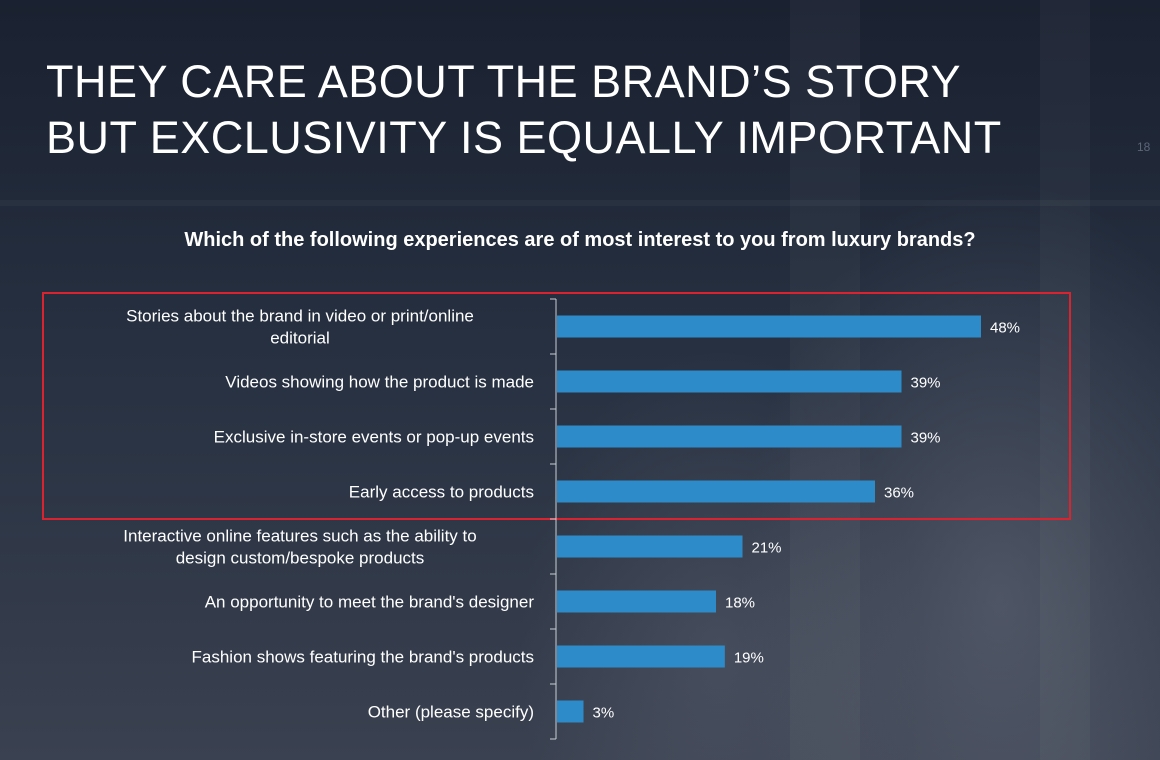 The height and width of the screenshot is (760, 1160). Describe the element at coordinates (604, 713) in the screenshot. I see `value-label: 3%` at that location.